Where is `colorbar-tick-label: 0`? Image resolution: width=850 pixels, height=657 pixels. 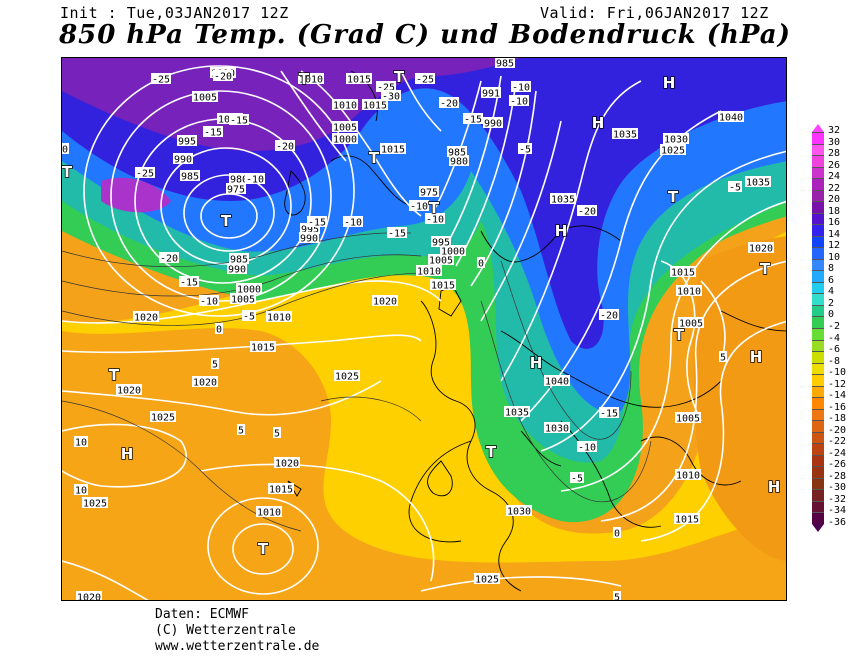 colorbar-tick-label: 0 is located at coordinates (831, 315).